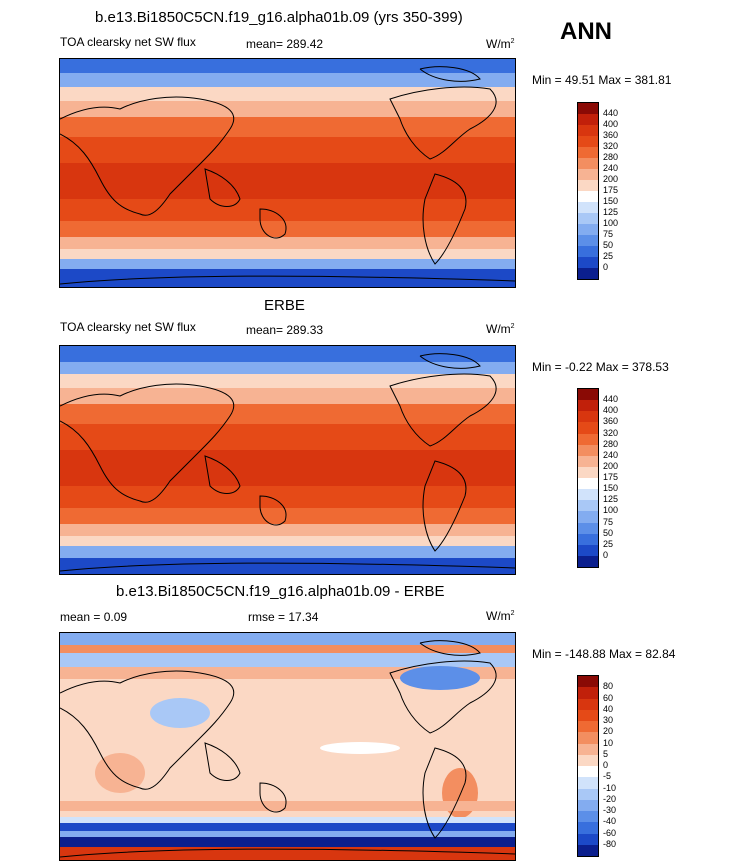 This screenshot has height=866, width=733. Describe the element at coordinates (128, 42) in the screenshot. I see `panel-1-field-label: TOA clearsky net SW flux` at that location.